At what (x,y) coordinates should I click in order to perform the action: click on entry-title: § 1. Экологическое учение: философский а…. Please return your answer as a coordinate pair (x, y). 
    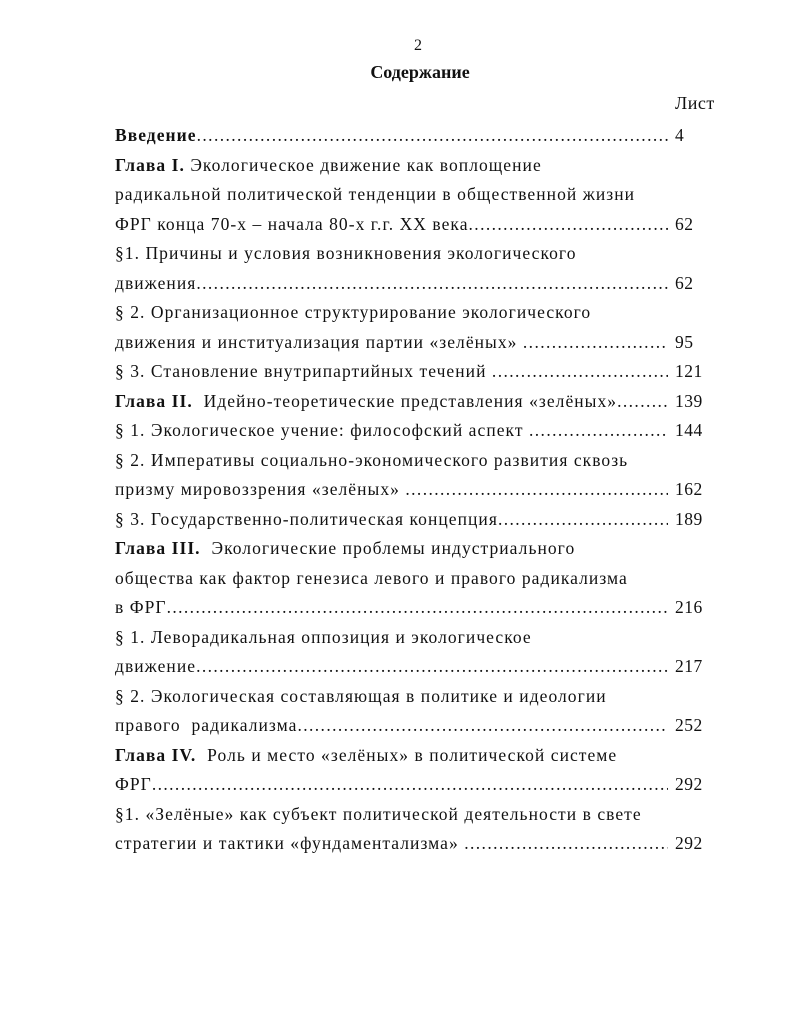
    Looking at the image, I should click on (322, 430).